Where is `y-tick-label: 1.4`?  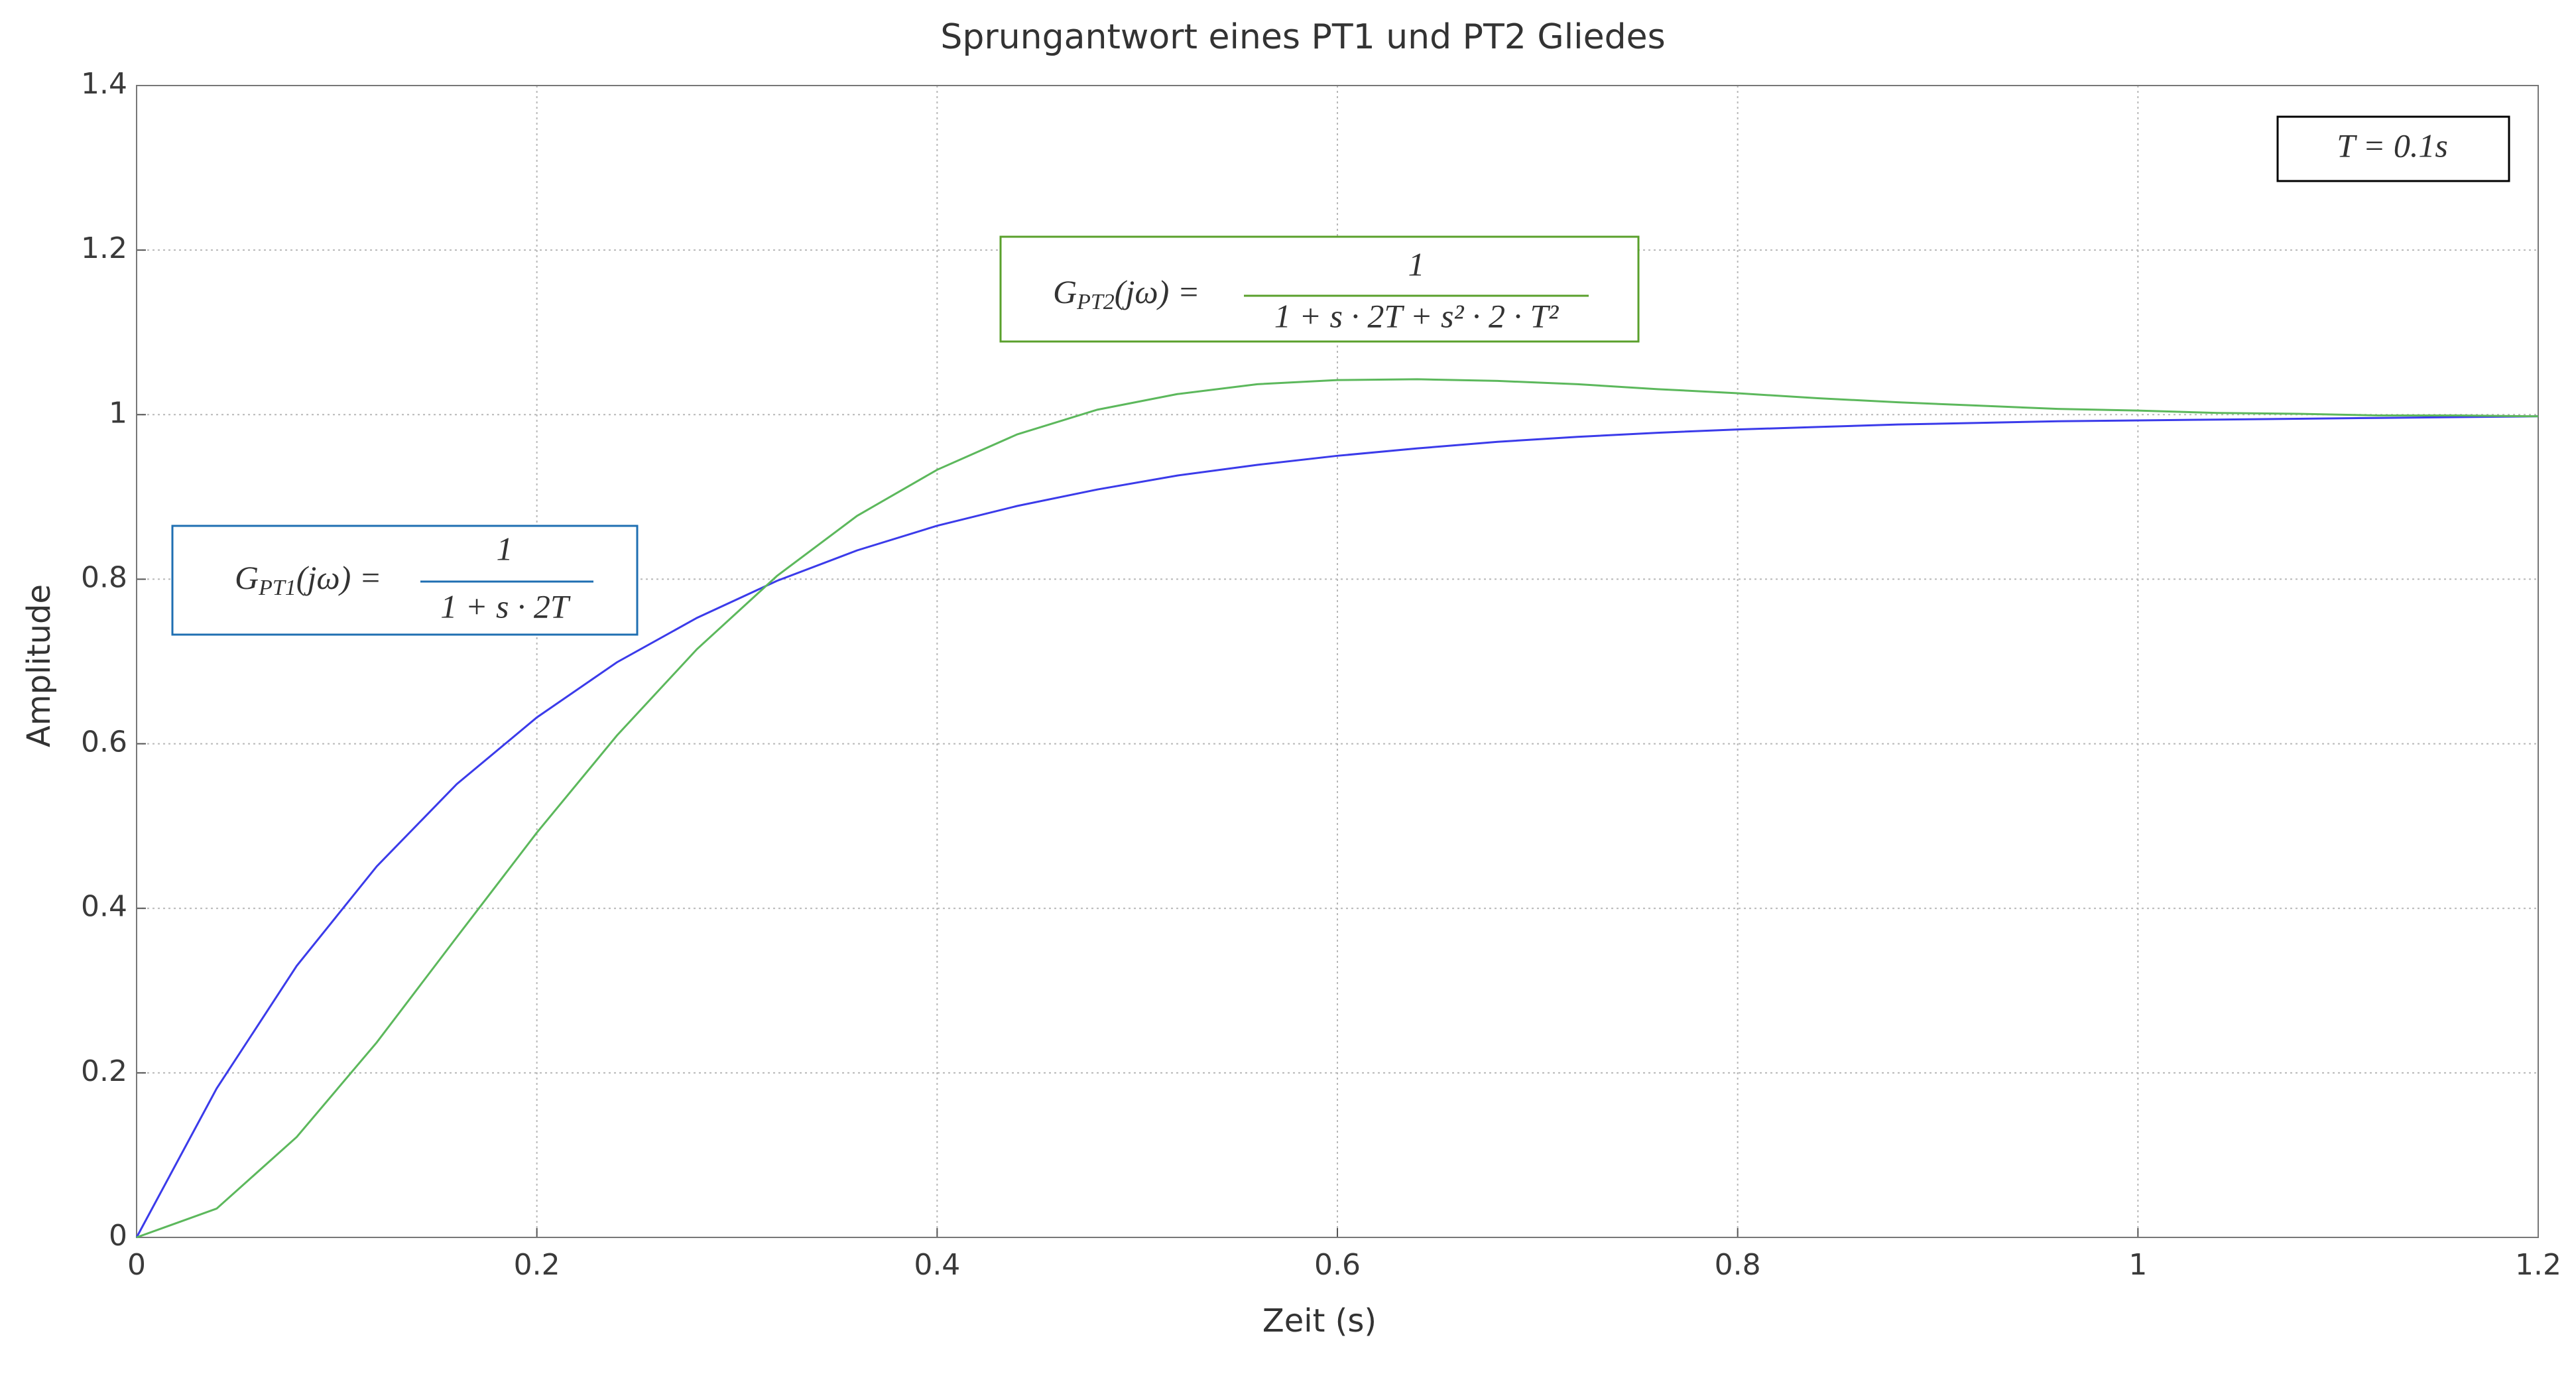
y-tick-label: 1.4 is located at coordinates (104, 84).